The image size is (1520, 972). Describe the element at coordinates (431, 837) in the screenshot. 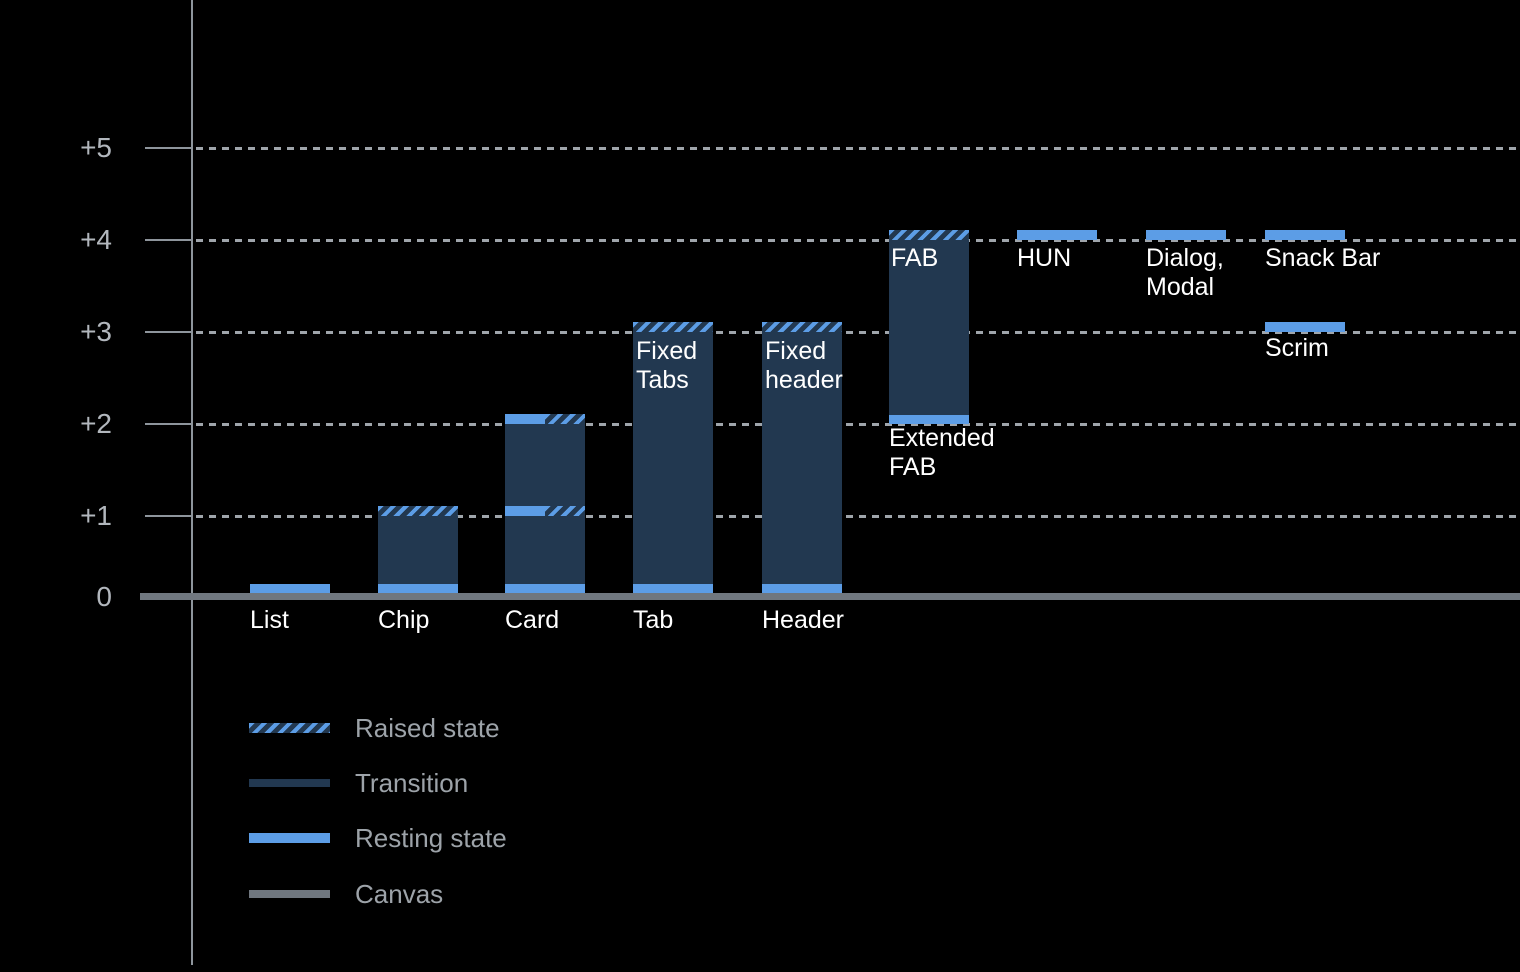

I see `legend-label: Resting state` at that location.